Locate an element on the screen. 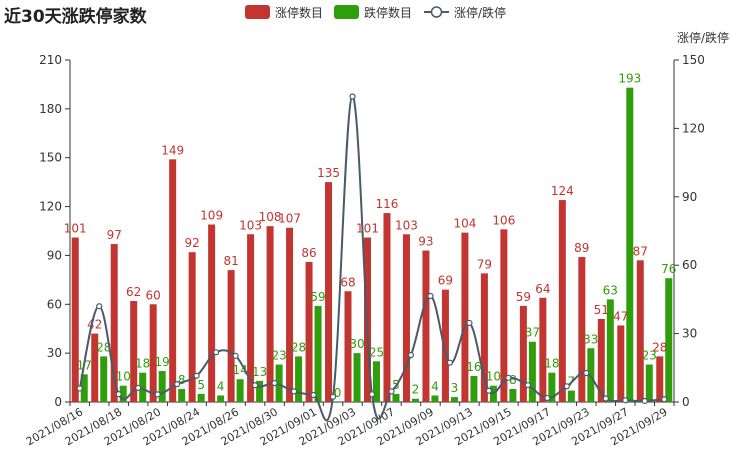  bar-down-label-30: 76 is located at coordinates (668, 269).